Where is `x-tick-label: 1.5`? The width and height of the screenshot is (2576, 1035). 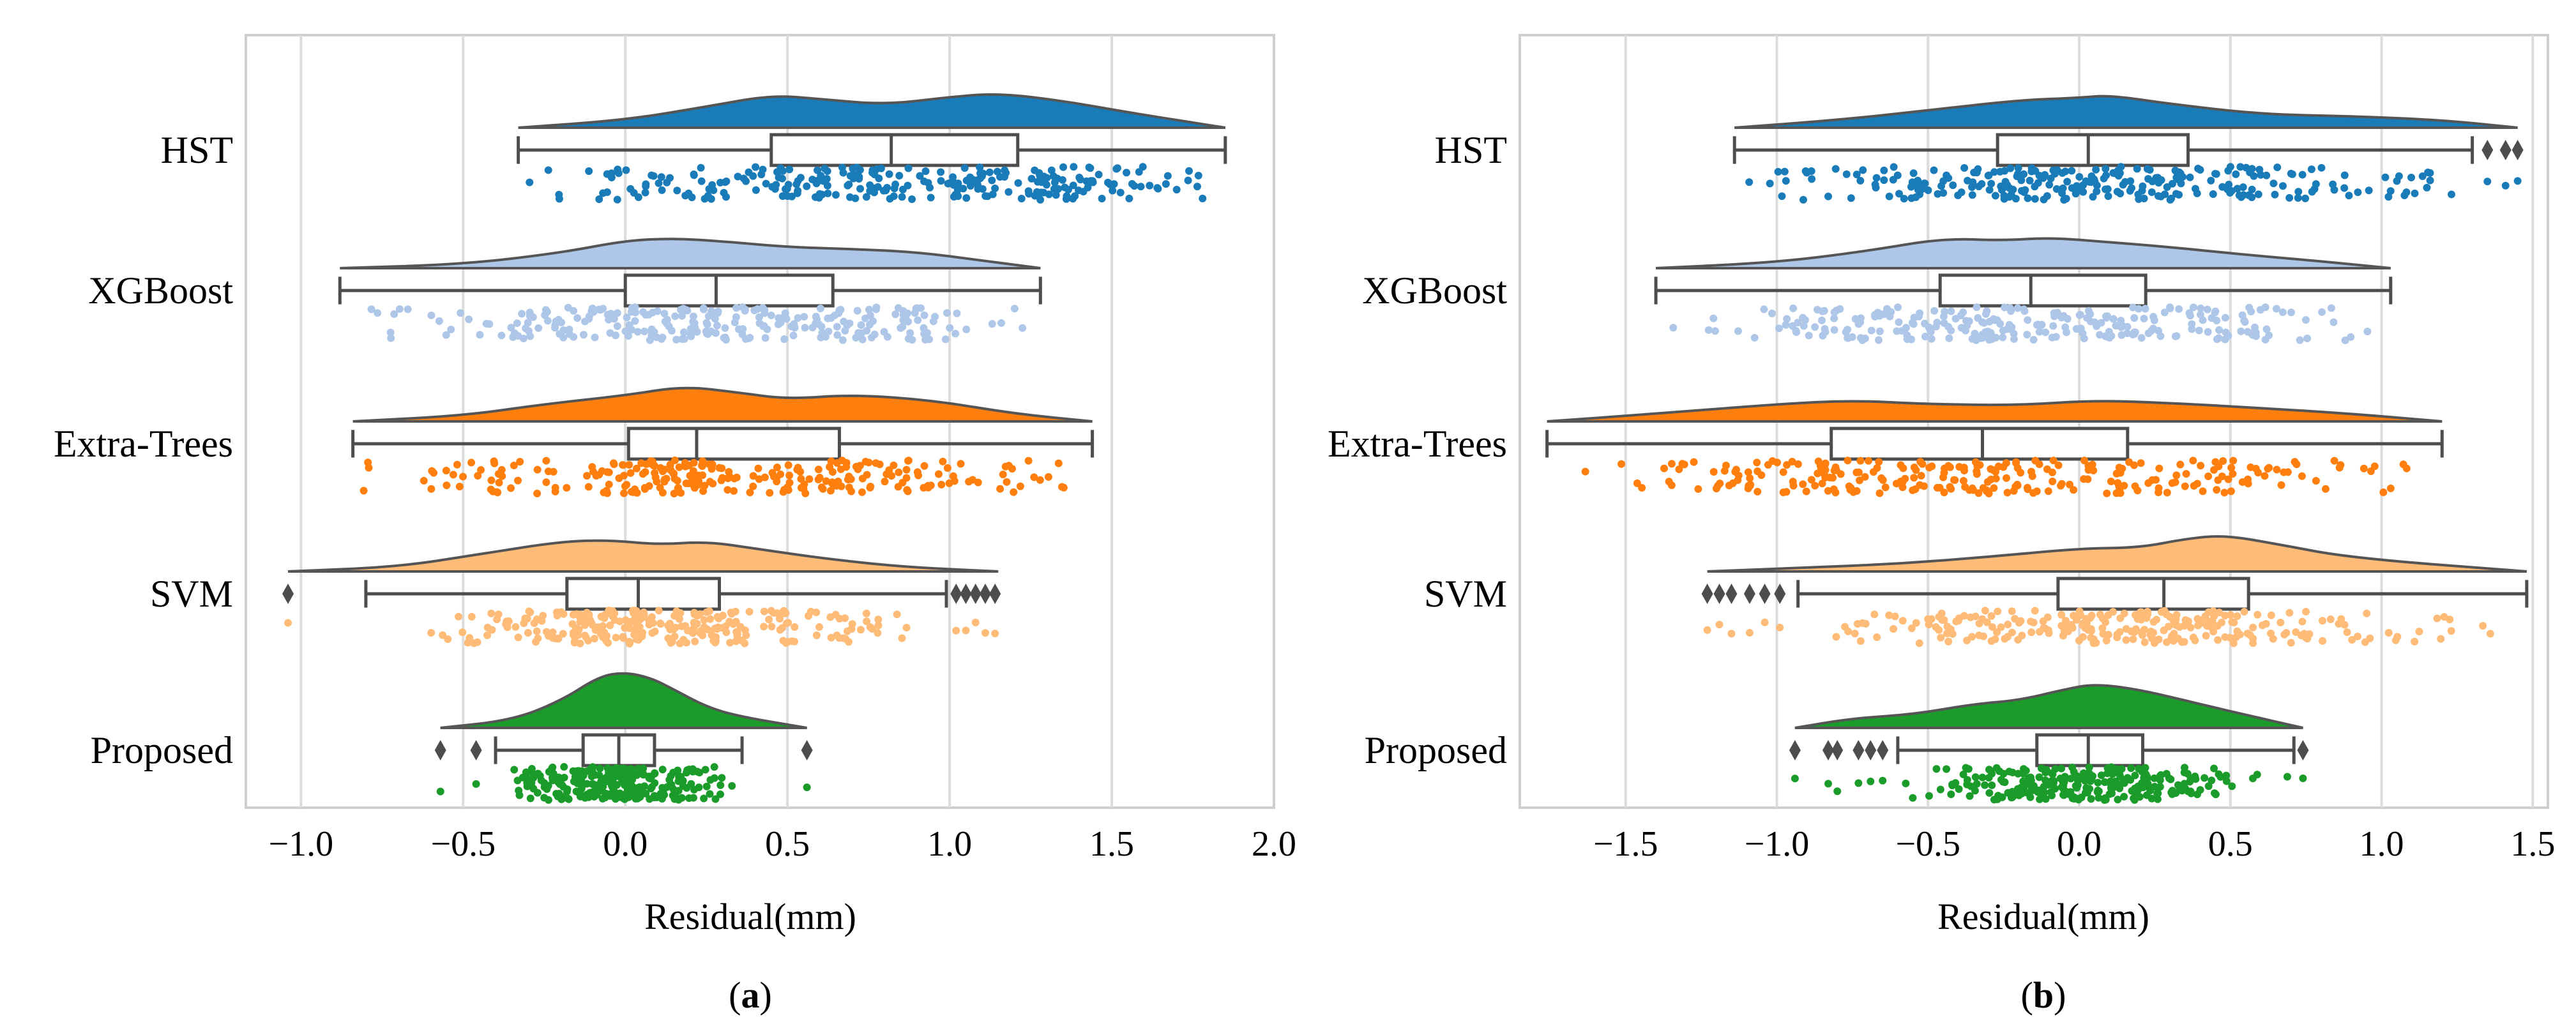
x-tick-label: 1.5 is located at coordinates (2532, 844).